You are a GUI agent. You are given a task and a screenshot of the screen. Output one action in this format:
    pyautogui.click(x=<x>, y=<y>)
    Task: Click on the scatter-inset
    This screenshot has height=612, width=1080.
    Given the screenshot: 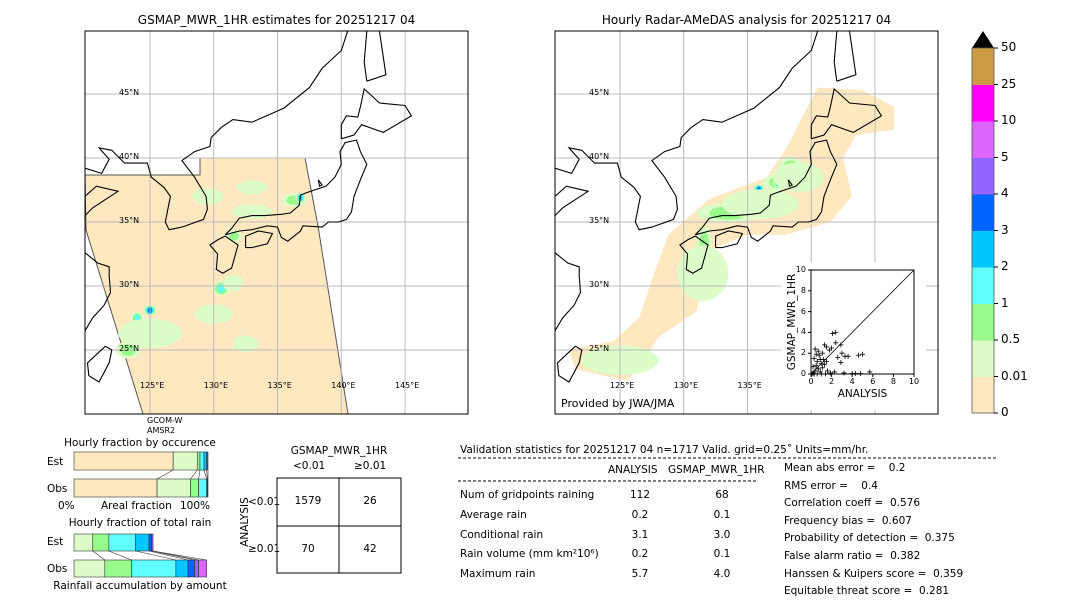 What is the action you would take?
    pyautogui.click(x=853, y=336)
    